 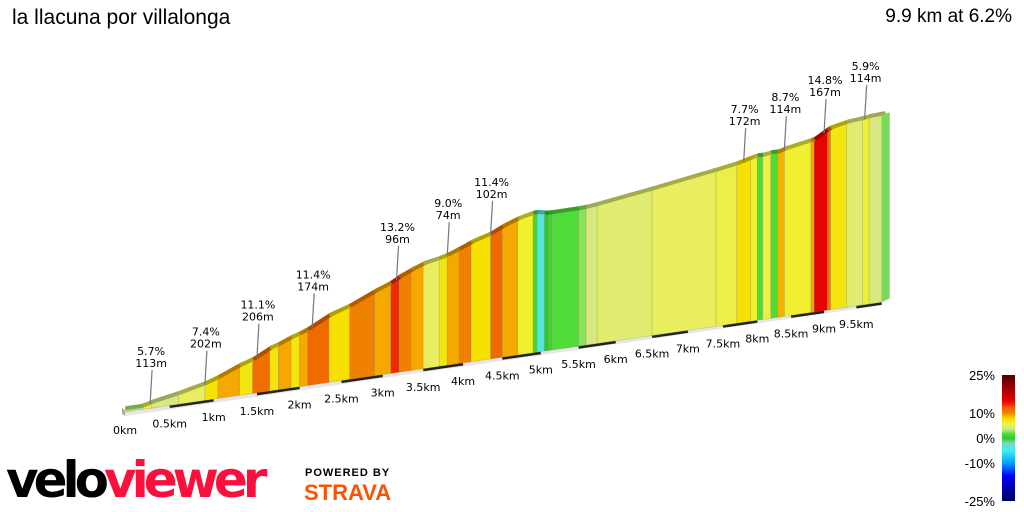 What do you see at coordinates (397, 239) in the screenshot?
I see `annotation-length: 96m` at bounding box center [397, 239].